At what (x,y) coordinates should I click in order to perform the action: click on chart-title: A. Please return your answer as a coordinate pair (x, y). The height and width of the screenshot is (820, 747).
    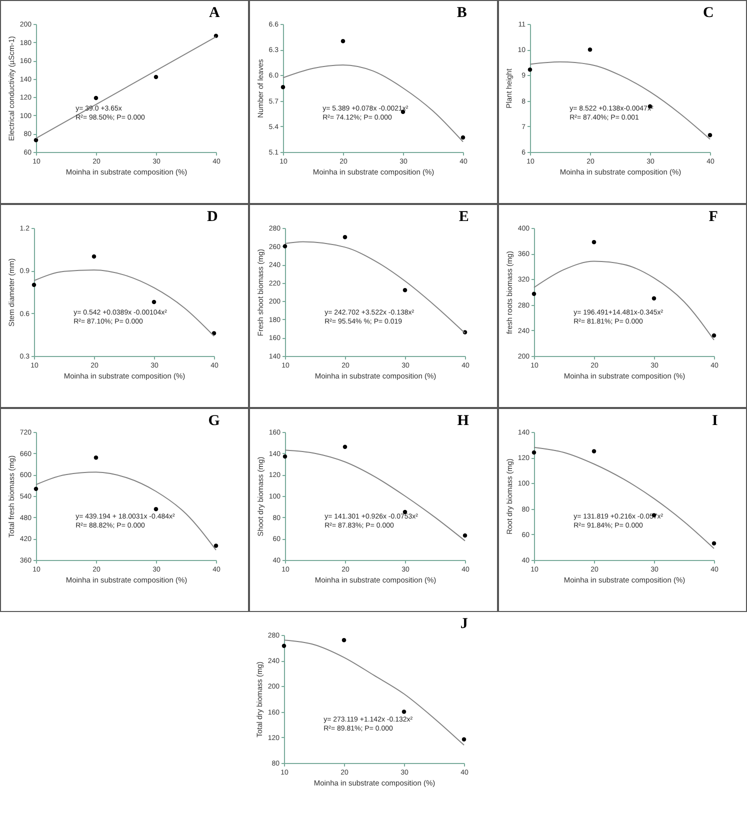
    Looking at the image, I should click on (214, 13).